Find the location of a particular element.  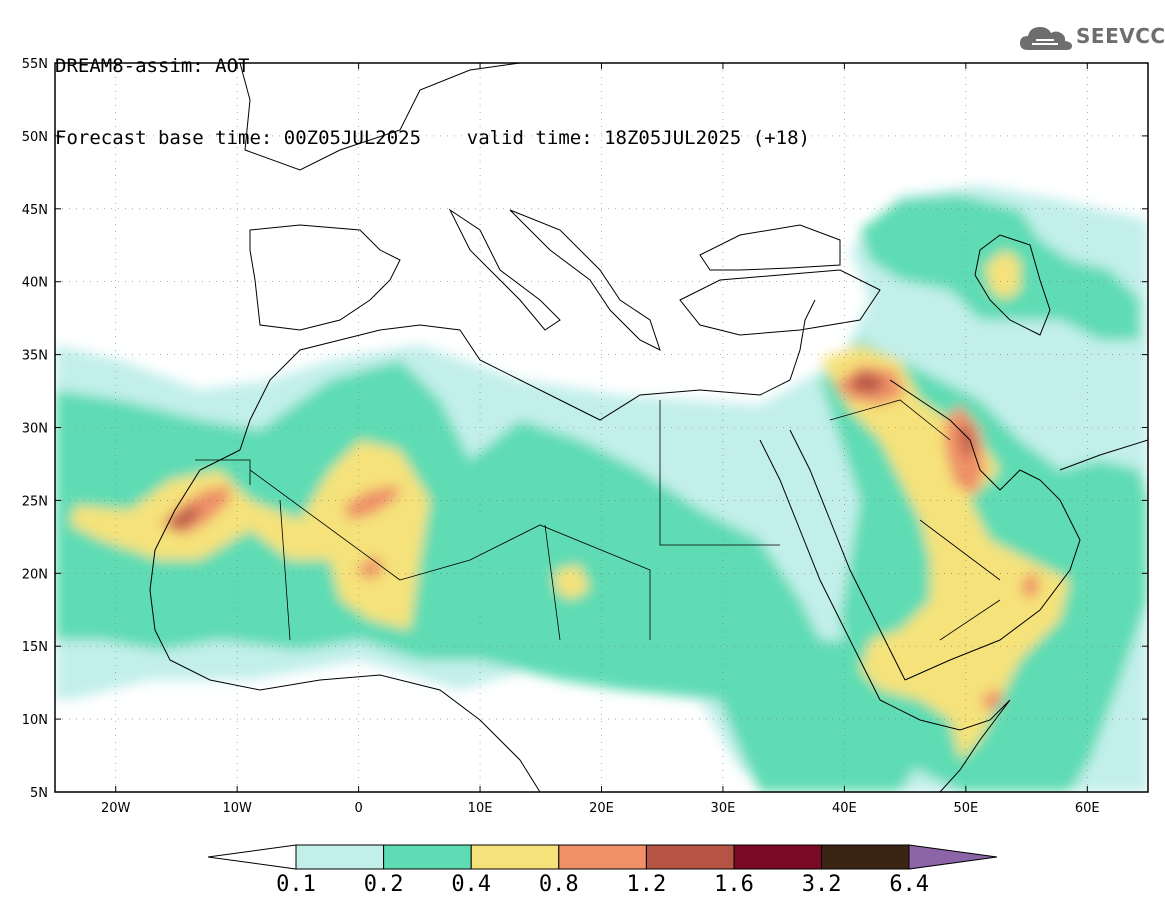

colorbar-over-arrow is located at coordinates (953, 857).